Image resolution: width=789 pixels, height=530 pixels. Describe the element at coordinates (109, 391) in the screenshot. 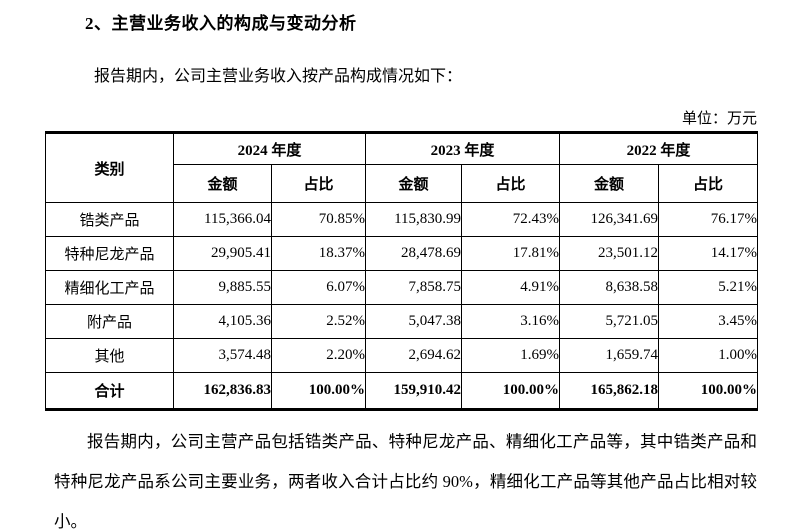

I see `cell-category-total: 合计` at that location.